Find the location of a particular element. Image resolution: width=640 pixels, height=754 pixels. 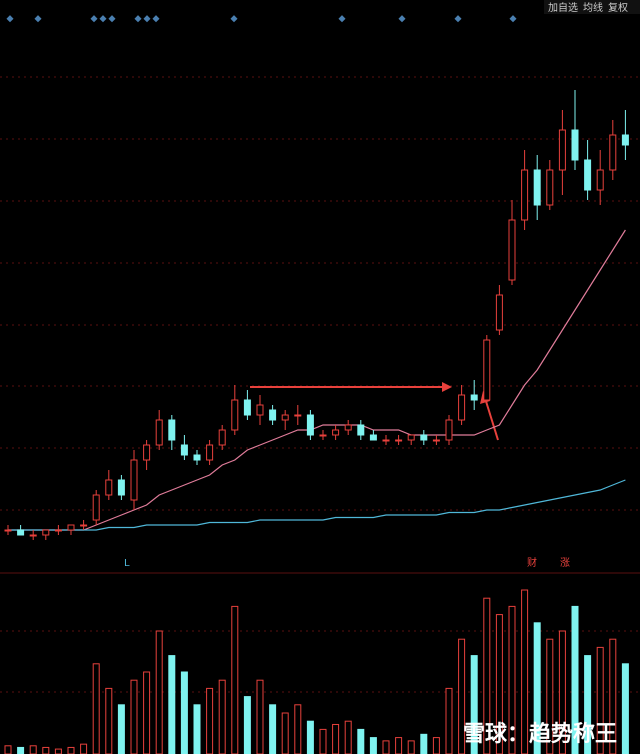

toolbar-button: 加自选 is located at coordinates (563, 7).